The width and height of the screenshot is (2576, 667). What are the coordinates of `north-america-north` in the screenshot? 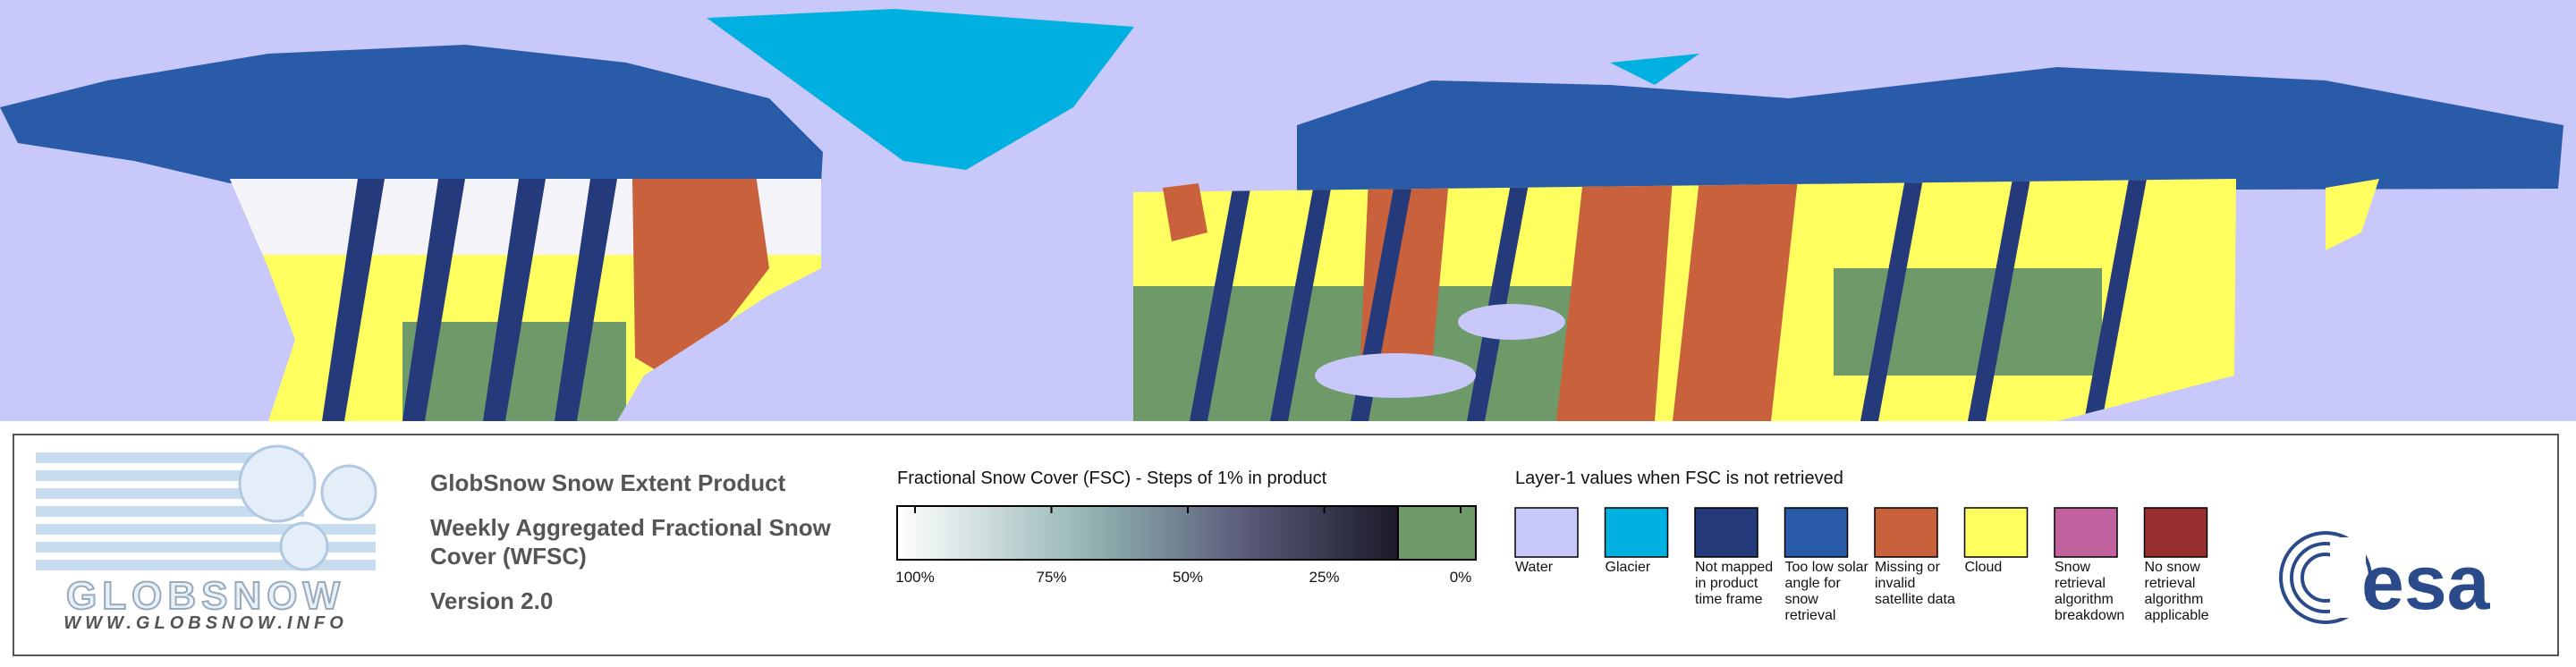 It's located at (411, 114).